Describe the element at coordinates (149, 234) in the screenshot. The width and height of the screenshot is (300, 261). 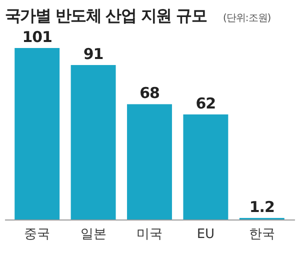
I see `x-tick-label: 미국` at that location.